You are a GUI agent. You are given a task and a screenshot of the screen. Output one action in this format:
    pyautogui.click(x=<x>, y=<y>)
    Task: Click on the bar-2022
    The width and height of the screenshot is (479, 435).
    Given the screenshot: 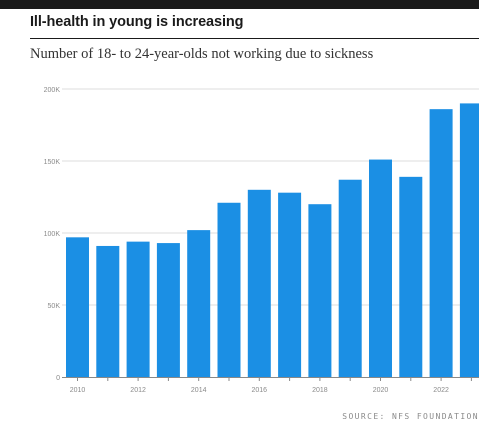 What is the action you would take?
    pyautogui.click(x=441, y=243)
    